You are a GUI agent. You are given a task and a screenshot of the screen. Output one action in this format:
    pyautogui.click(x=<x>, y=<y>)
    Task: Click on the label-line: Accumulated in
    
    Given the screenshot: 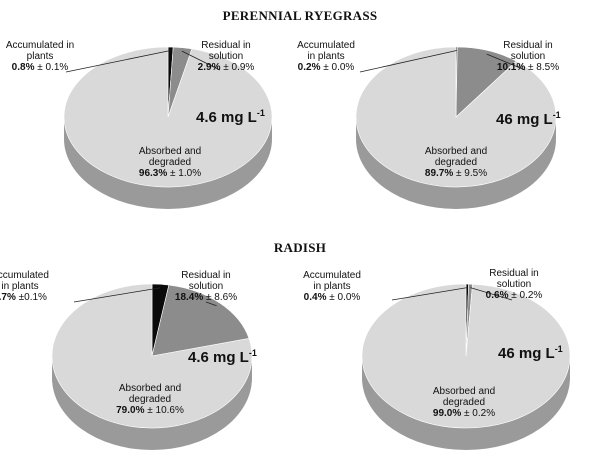 What is the action you would take?
    pyautogui.click(x=40, y=45)
    